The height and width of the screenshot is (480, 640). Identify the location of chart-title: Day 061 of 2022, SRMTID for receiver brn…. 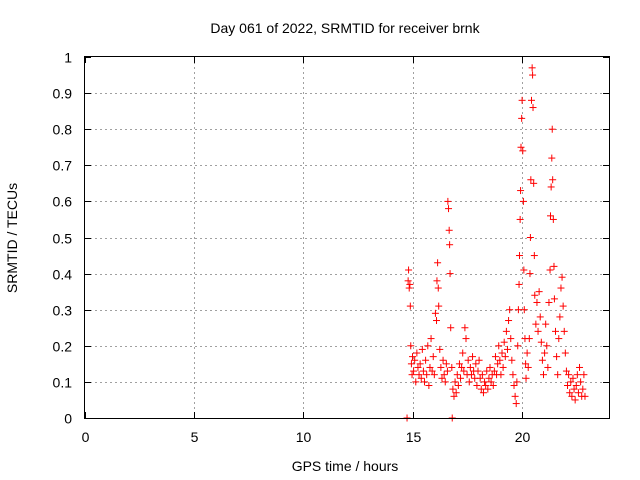
(345, 28).